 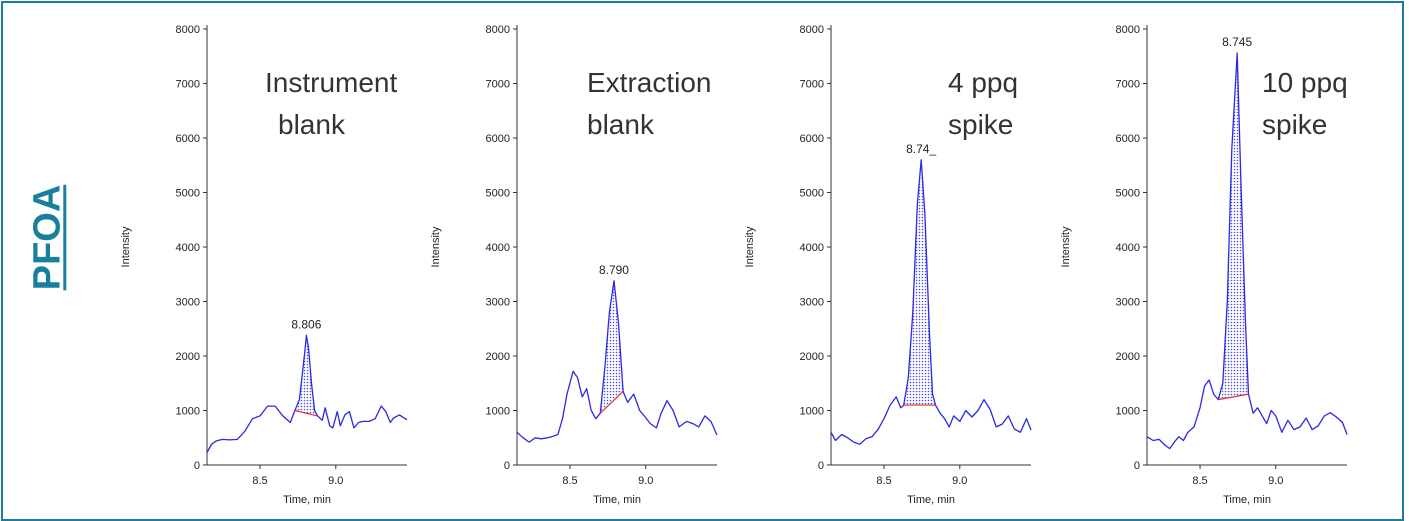 What do you see at coordinates (921, 149) in the screenshot?
I see `peak-label: 8.74_` at bounding box center [921, 149].